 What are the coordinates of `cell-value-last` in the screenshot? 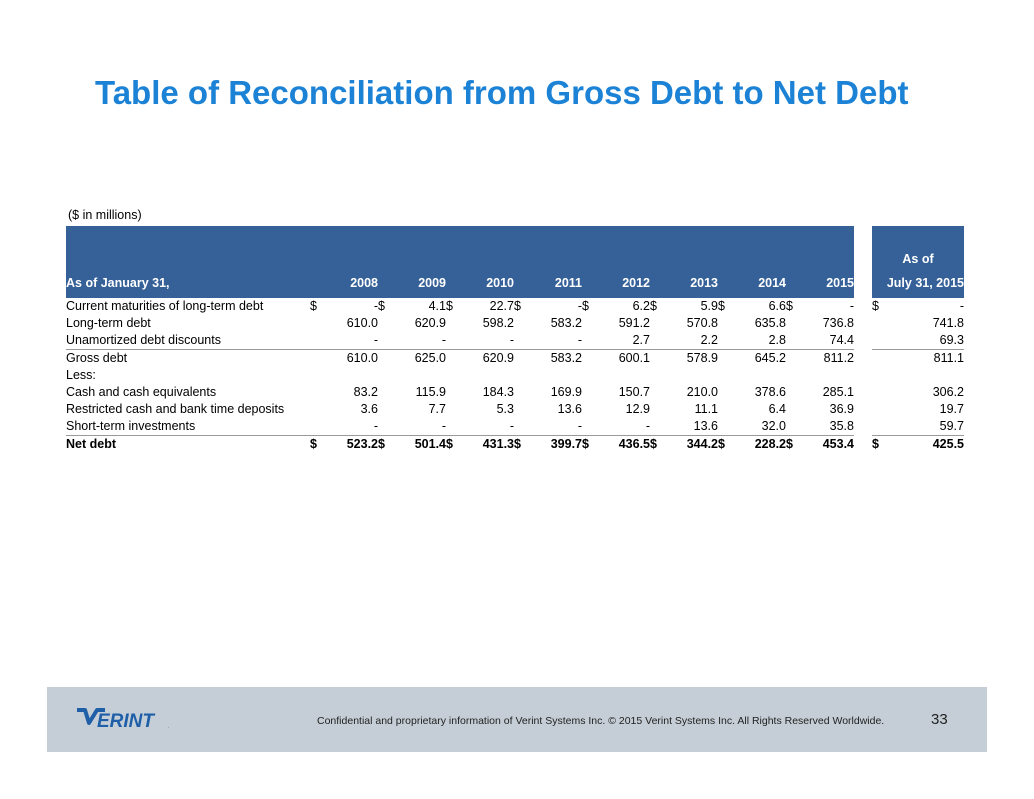 It's located at (933, 375).